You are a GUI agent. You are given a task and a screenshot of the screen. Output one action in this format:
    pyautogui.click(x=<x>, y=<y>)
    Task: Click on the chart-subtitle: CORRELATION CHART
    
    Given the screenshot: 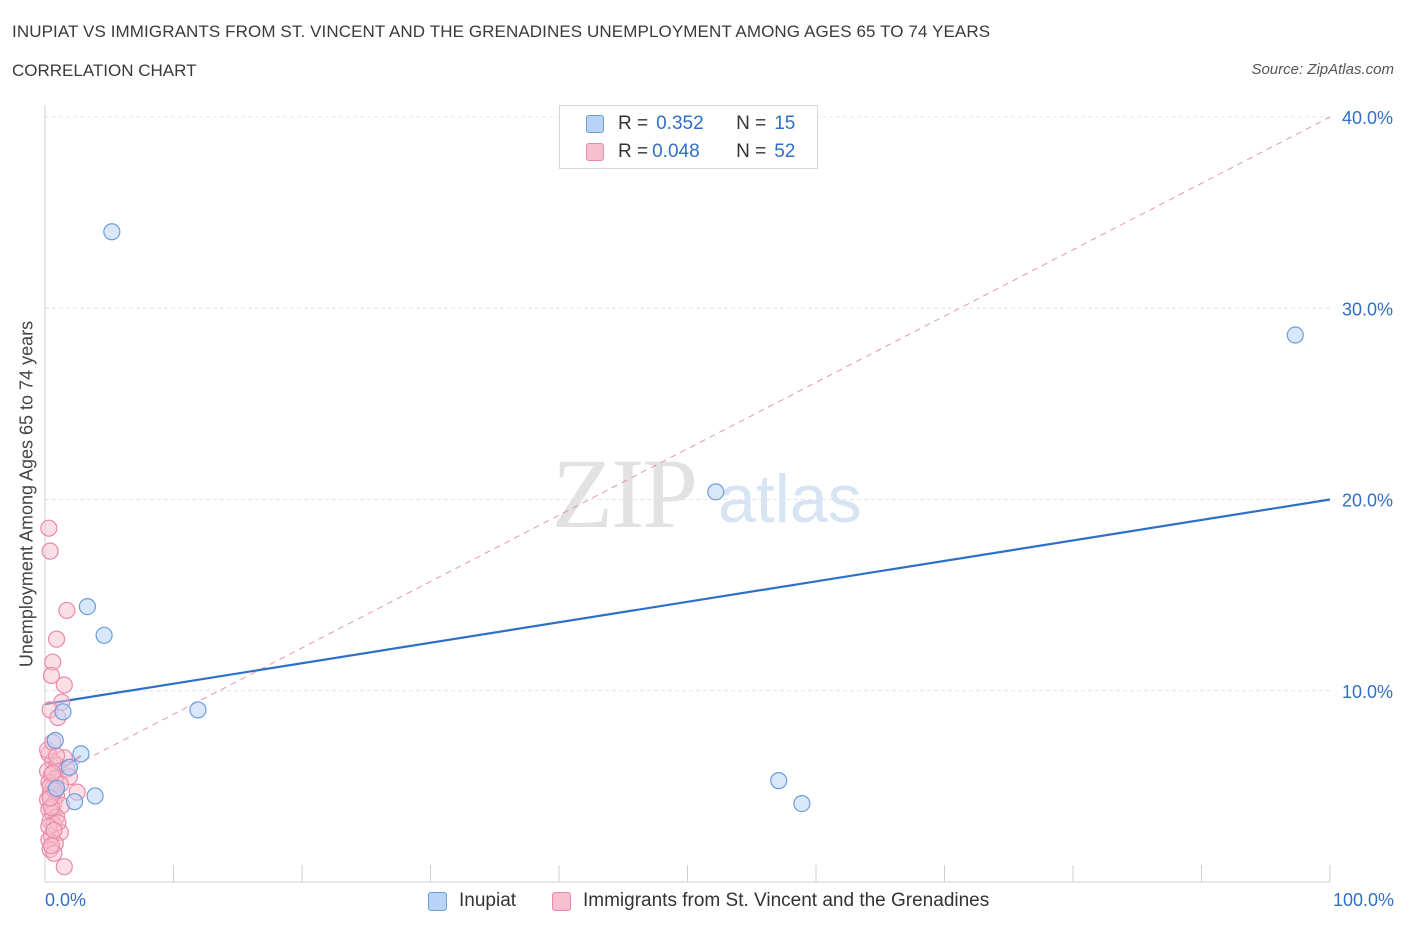 What is the action you would take?
    pyautogui.click(x=104, y=70)
    